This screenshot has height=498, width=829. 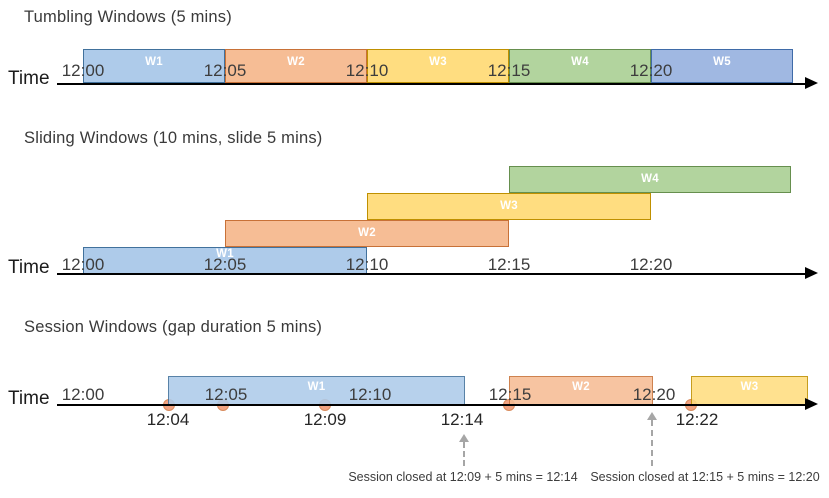 I want to click on tumbling-window-w2: W2, so click(x=296, y=66).